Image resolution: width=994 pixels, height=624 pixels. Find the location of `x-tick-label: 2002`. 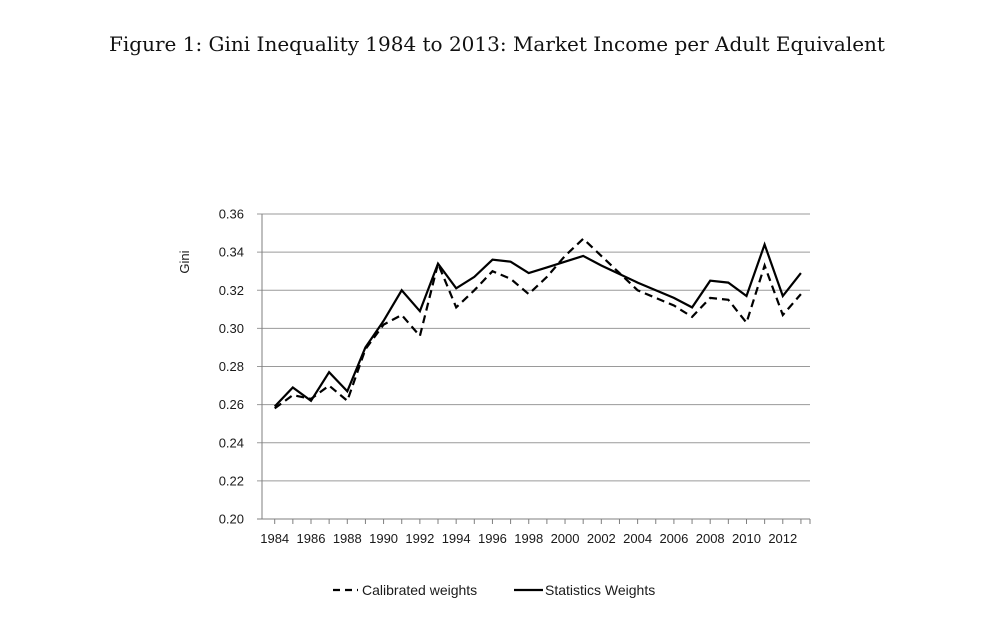

x-tick-label: 2002 is located at coordinates (601, 538).